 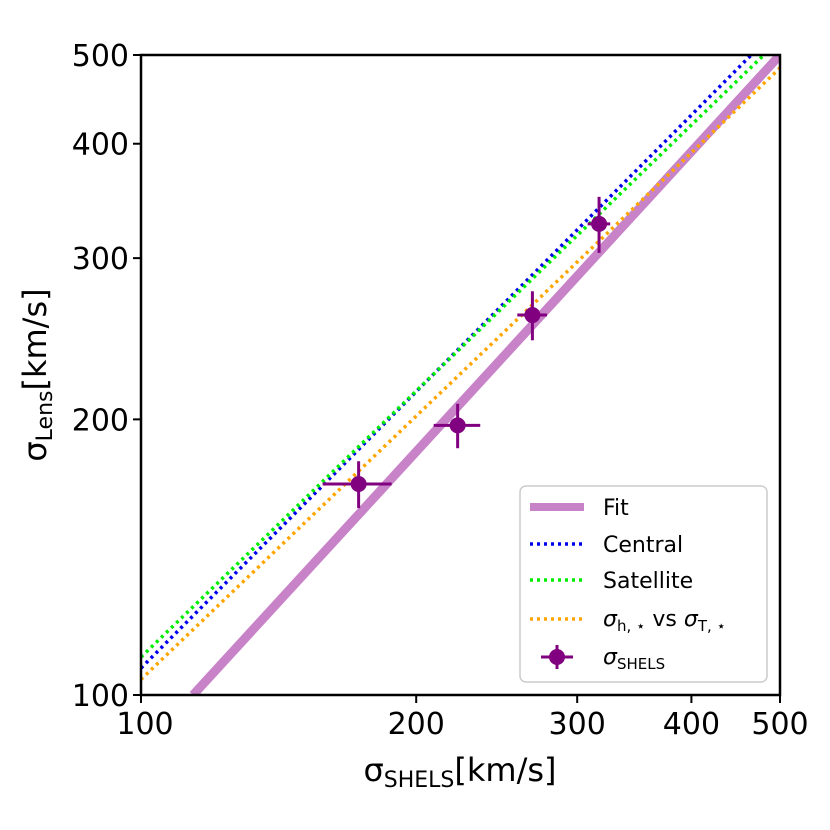 I want to click on x-tick-label: 200, so click(x=416, y=724).